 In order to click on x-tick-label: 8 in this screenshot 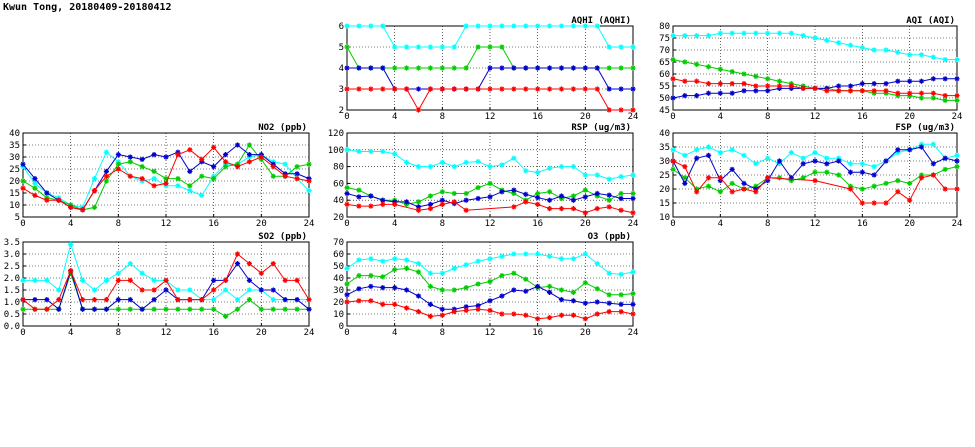, I will do `click(442, 224)`.